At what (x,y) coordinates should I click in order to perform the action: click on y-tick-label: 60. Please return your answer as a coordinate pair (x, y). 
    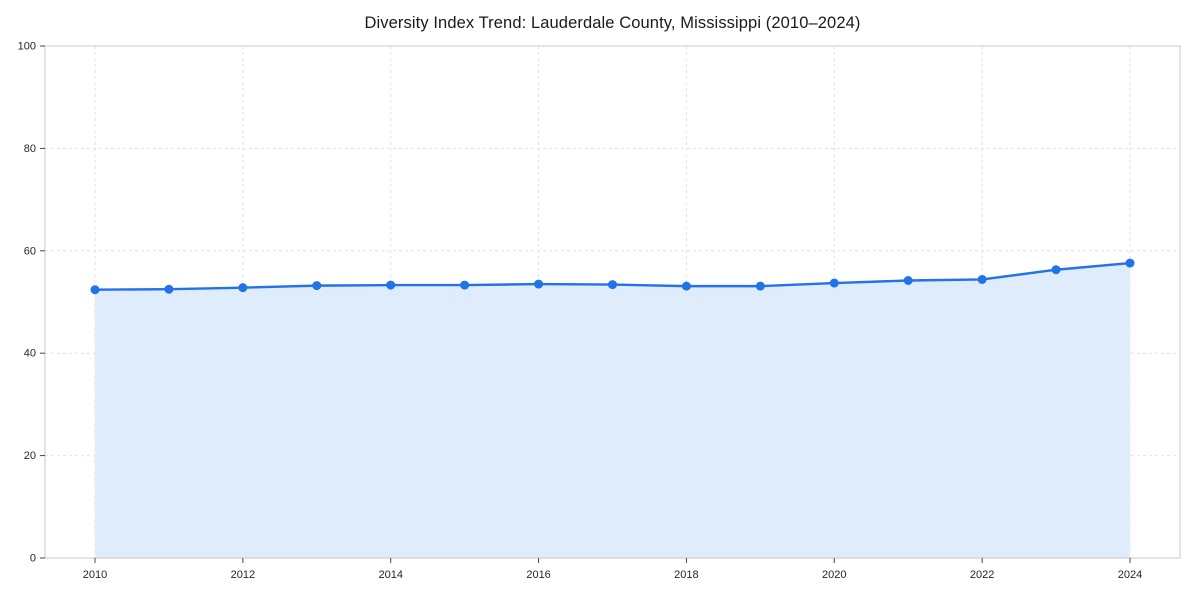
    Looking at the image, I should click on (30, 251).